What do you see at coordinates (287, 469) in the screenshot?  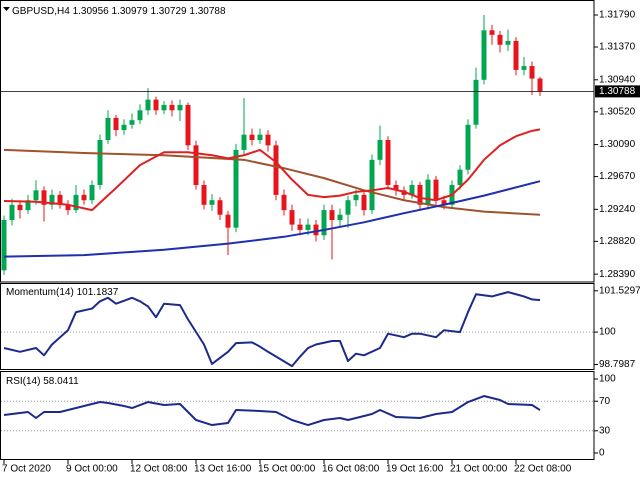 I see `x-tick-label: 15 Oct 00:00` at bounding box center [287, 469].